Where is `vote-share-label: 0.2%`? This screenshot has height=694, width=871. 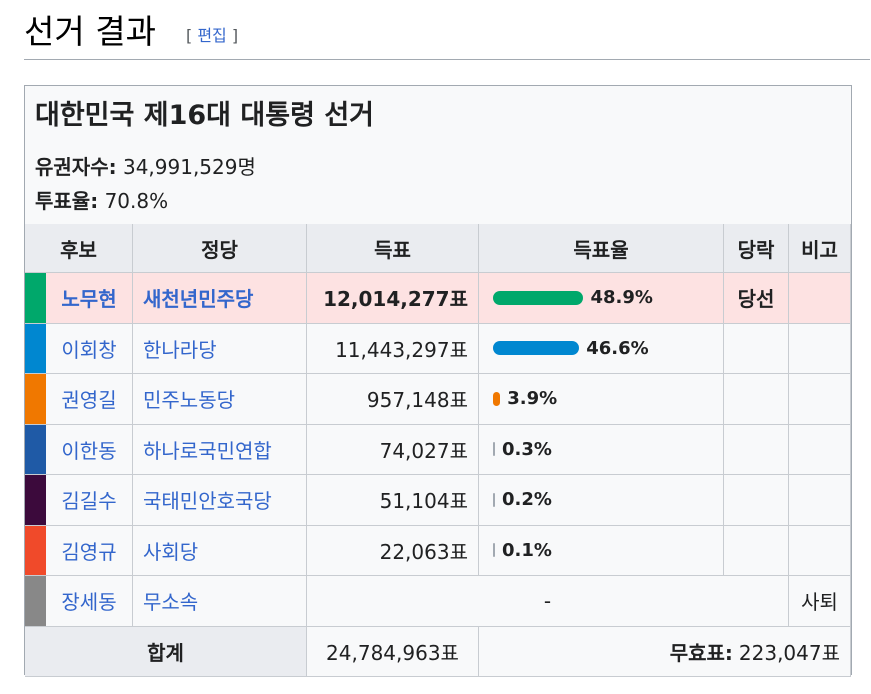 vote-share-label: 0.2% is located at coordinates (527, 500).